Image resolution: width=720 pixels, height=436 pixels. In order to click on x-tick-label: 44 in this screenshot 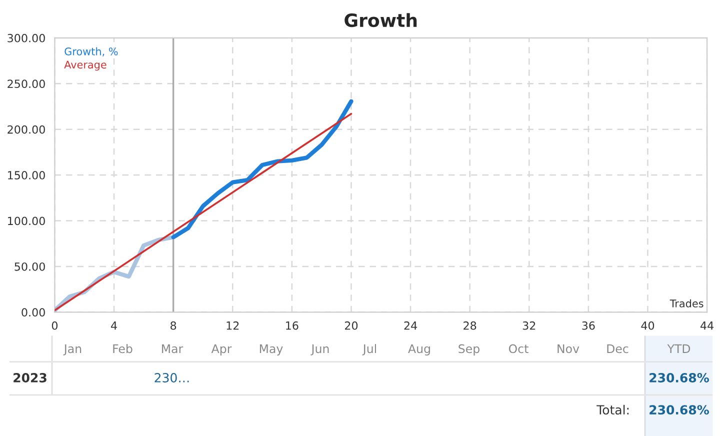, I will do `click(707, 326)`.